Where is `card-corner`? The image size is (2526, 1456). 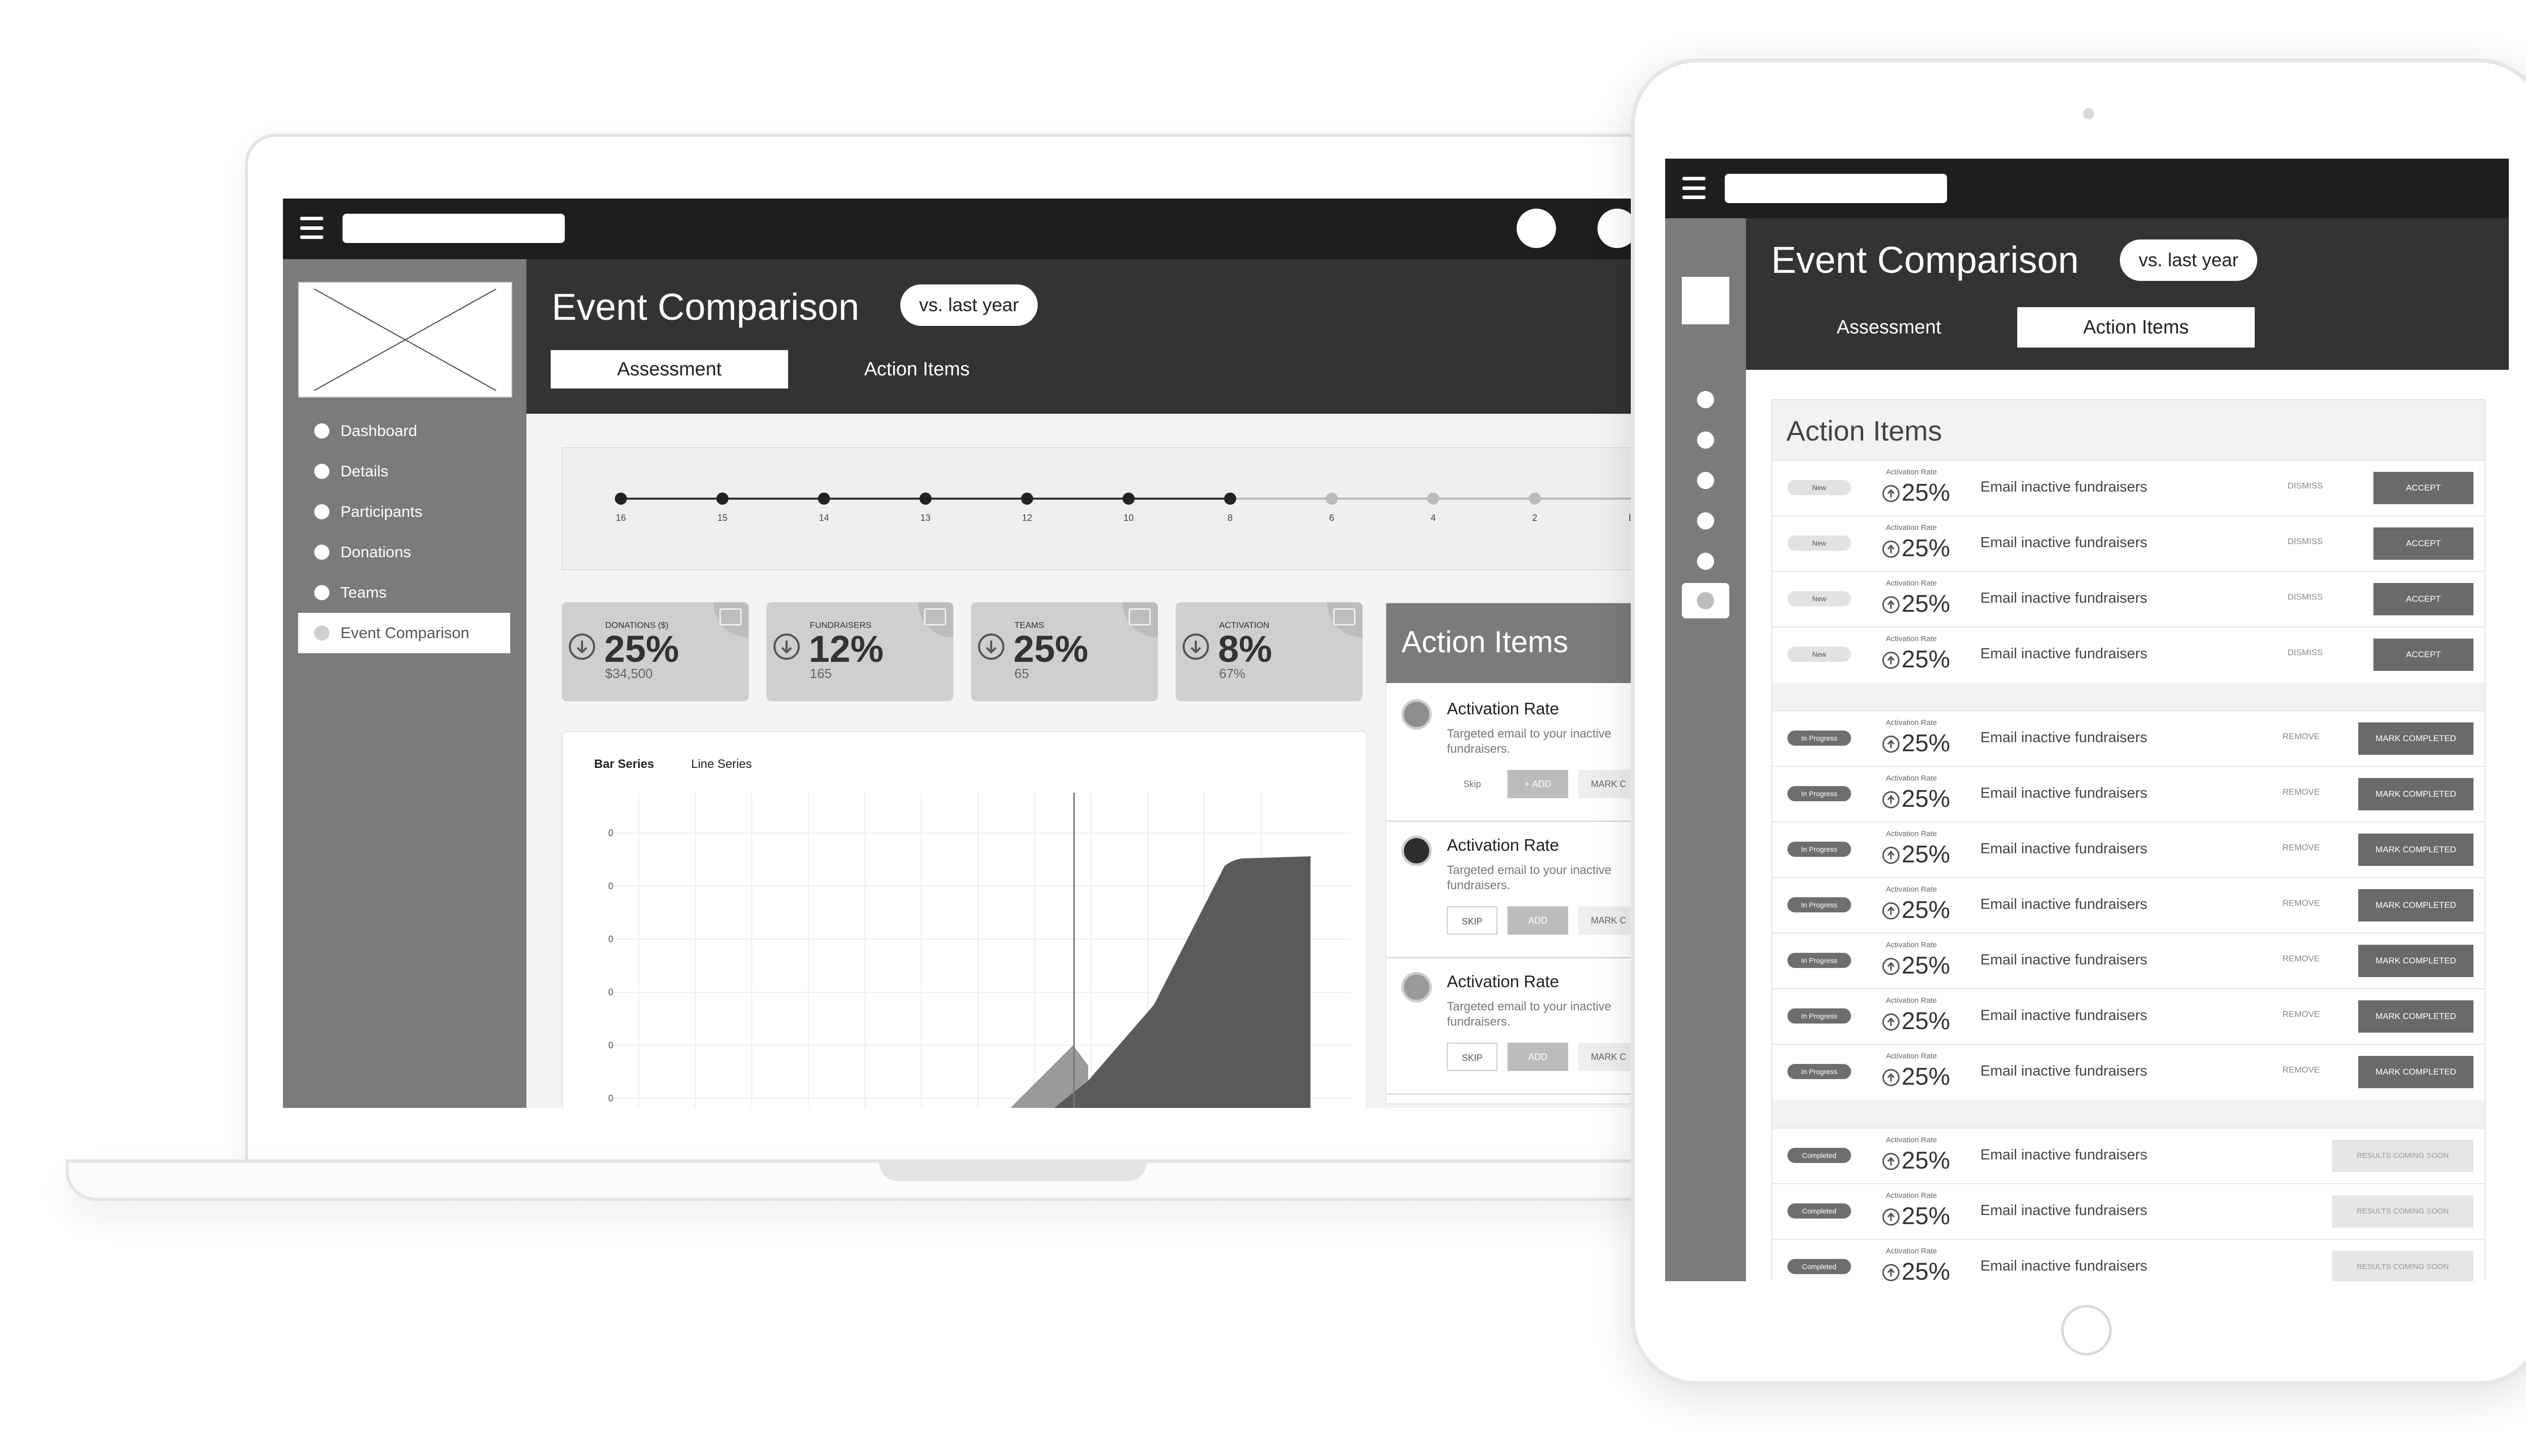 card-corner is located at coordinates (1345, 620).